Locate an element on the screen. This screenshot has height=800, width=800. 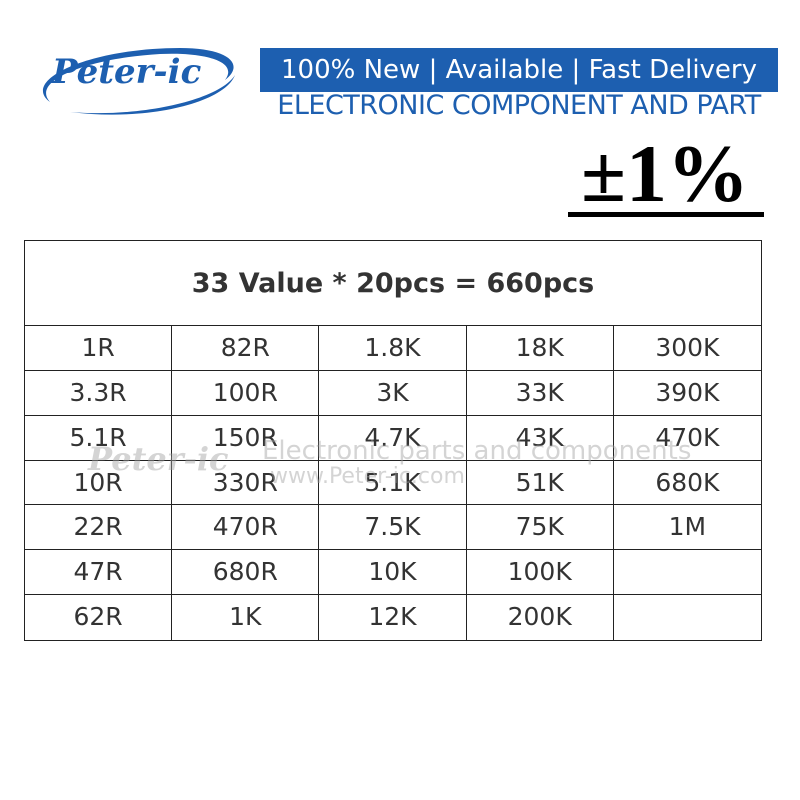
table-cell: 62R is located at coordinates (99, 617).